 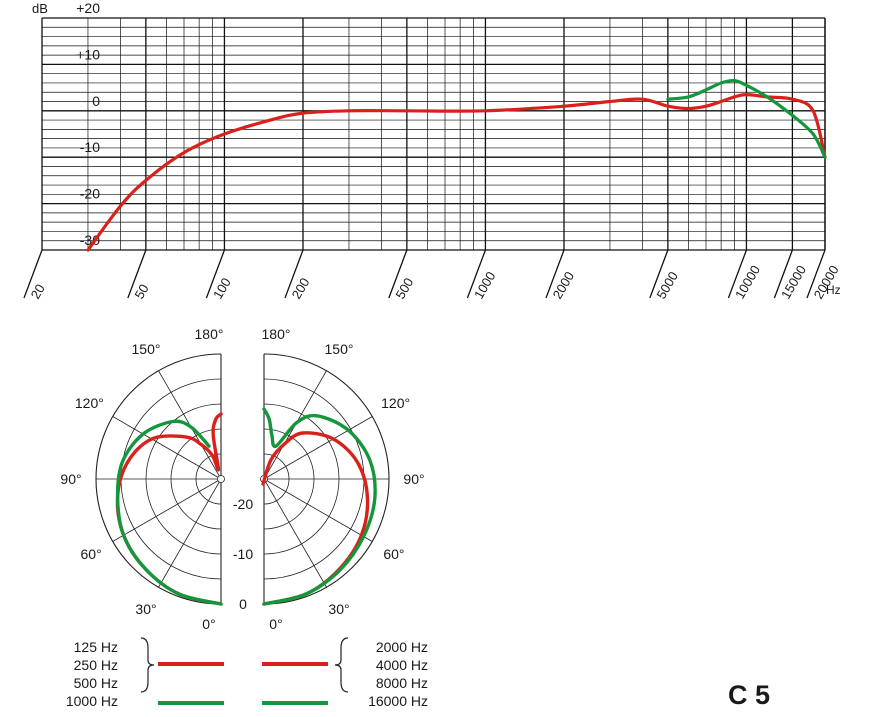 What do you see at coordinates (243, 604) in the screenshot?
I see `polar-ring-label: 0` at bounding box center [243, 604].